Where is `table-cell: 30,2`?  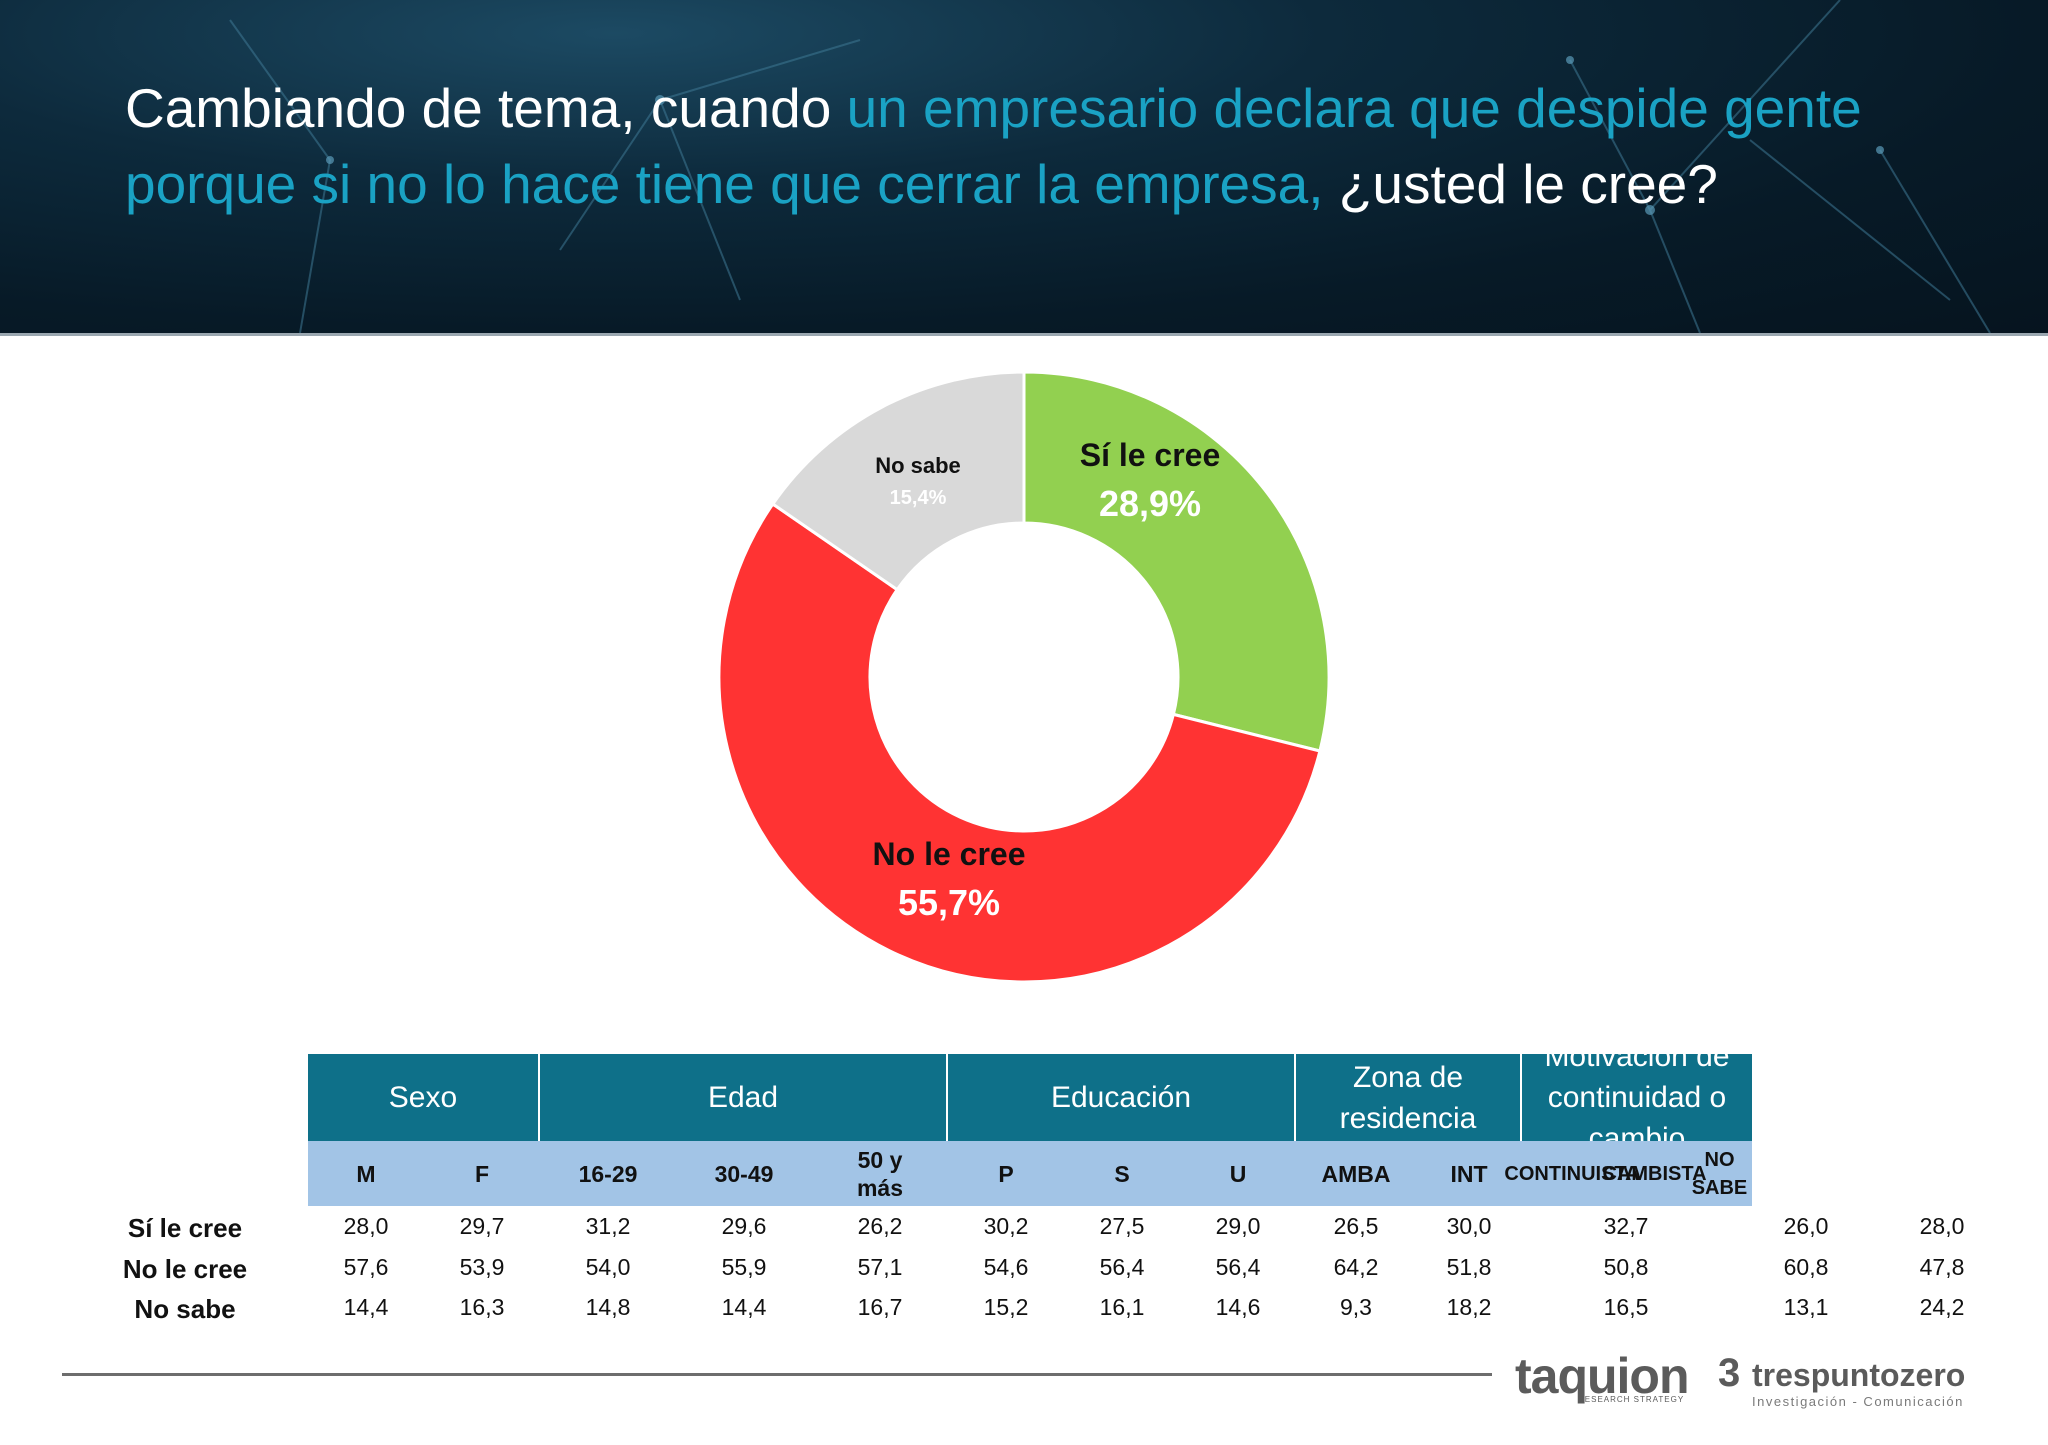
table-cell: 30,2 is located at coordinates (1006, 1226).